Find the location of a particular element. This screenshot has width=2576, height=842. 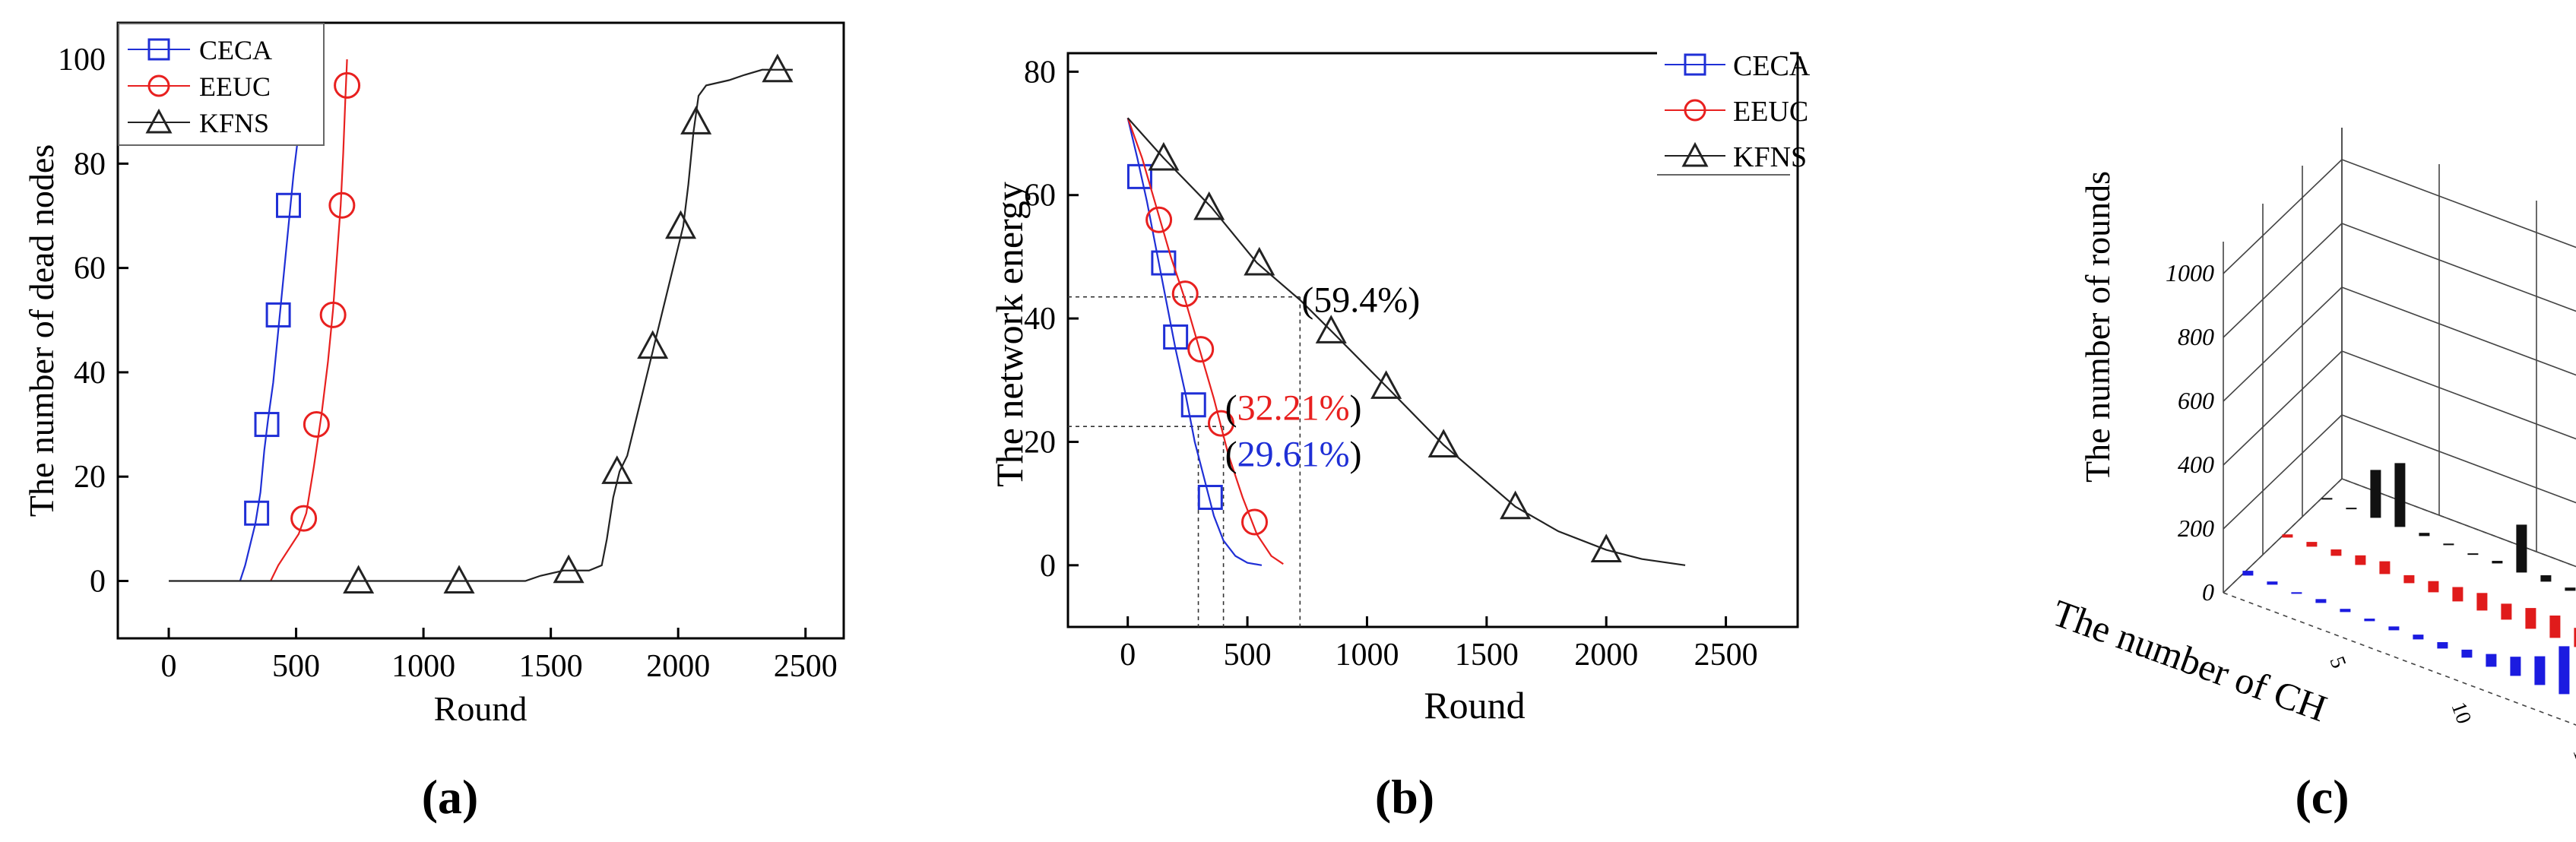

panel-a-legend: CECA EEUC KFNS is located at coordinates (222, 84).